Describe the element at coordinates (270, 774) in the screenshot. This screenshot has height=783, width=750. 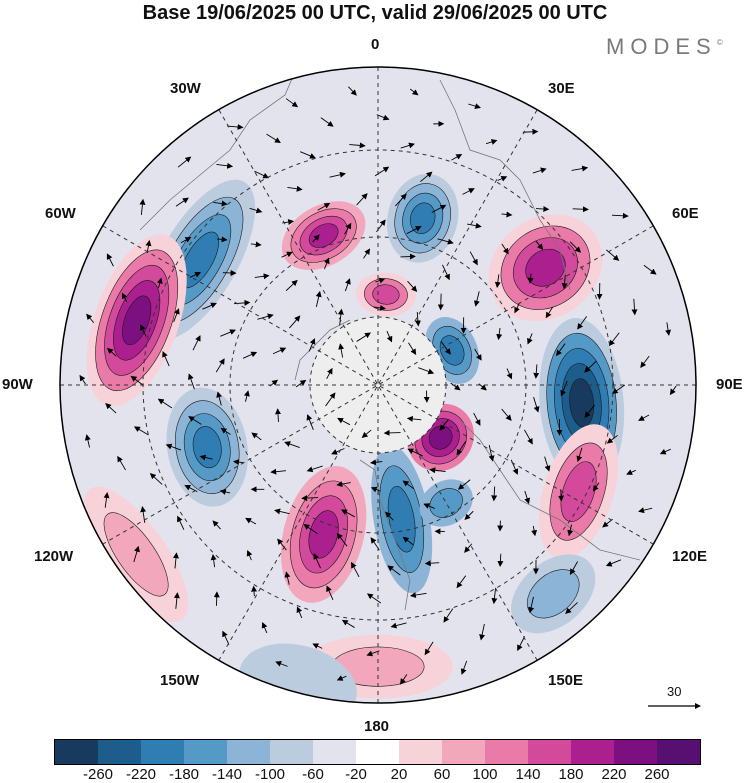
I see `colorbar-tick-label: -100` at that location.